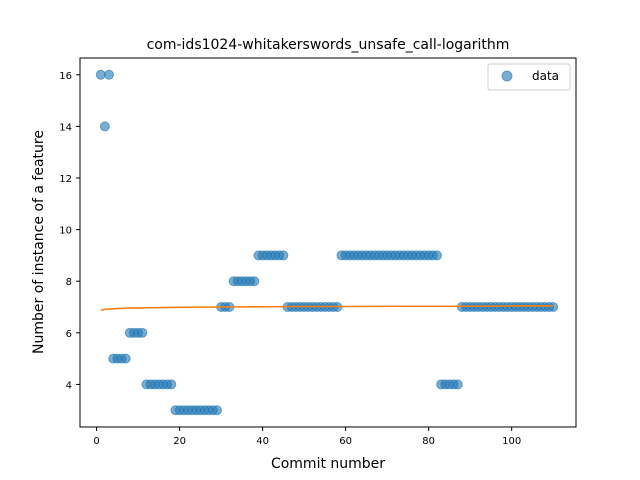 This screenshot has height=480, width=640. Describe the element at coordinates (96, 441) in the screenshot. I see `x-tick-label: 0` at that location.